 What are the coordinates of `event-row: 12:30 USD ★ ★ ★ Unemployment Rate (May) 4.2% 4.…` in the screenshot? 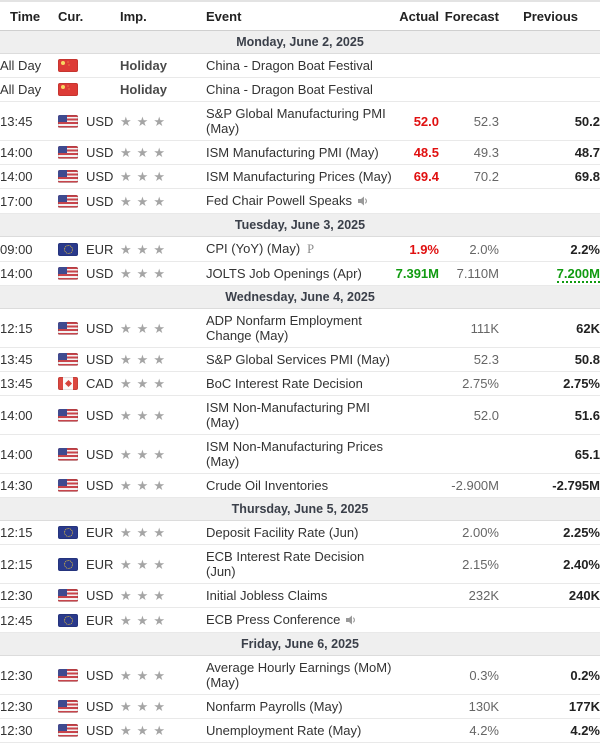 It's located at (300, 730).